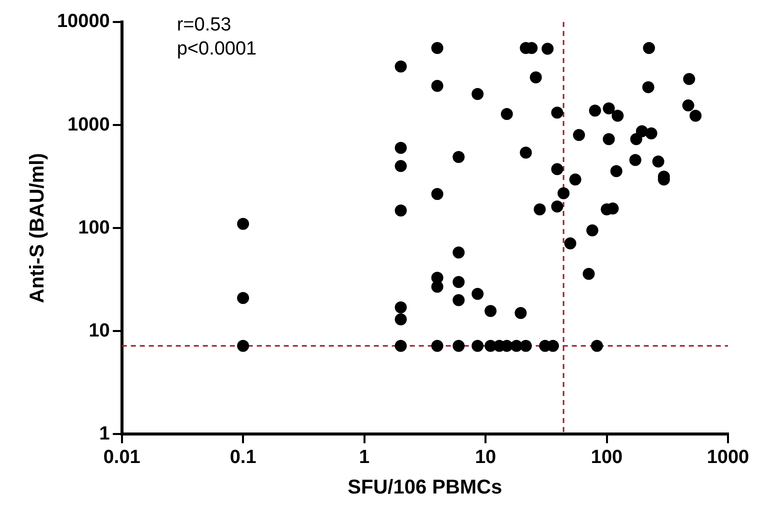 The image size is (766, 510). What do you see at coordinates (89, 125) in the screenshot?
I see `y-tick-label: 1000` at bounding box center [89, 125].